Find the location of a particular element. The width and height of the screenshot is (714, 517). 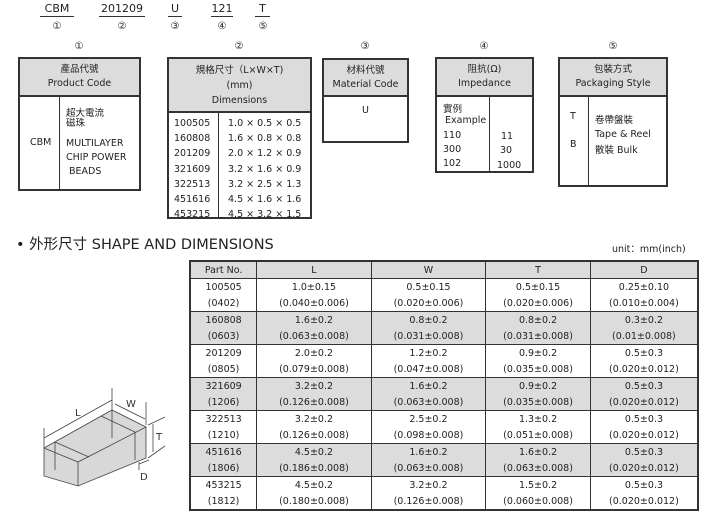

dimension-cell: 3.2±0.2 is located at coordinates (428, 484).